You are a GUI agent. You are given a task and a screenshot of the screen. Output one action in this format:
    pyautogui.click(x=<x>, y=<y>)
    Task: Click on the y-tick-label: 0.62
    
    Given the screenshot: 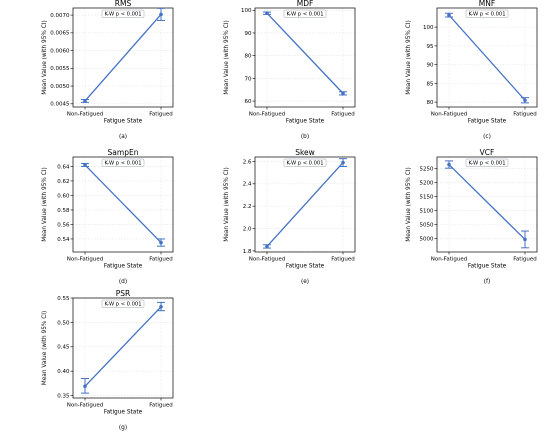 What is the action you would take?
    pyautogui.click(x=63, y=182)
    